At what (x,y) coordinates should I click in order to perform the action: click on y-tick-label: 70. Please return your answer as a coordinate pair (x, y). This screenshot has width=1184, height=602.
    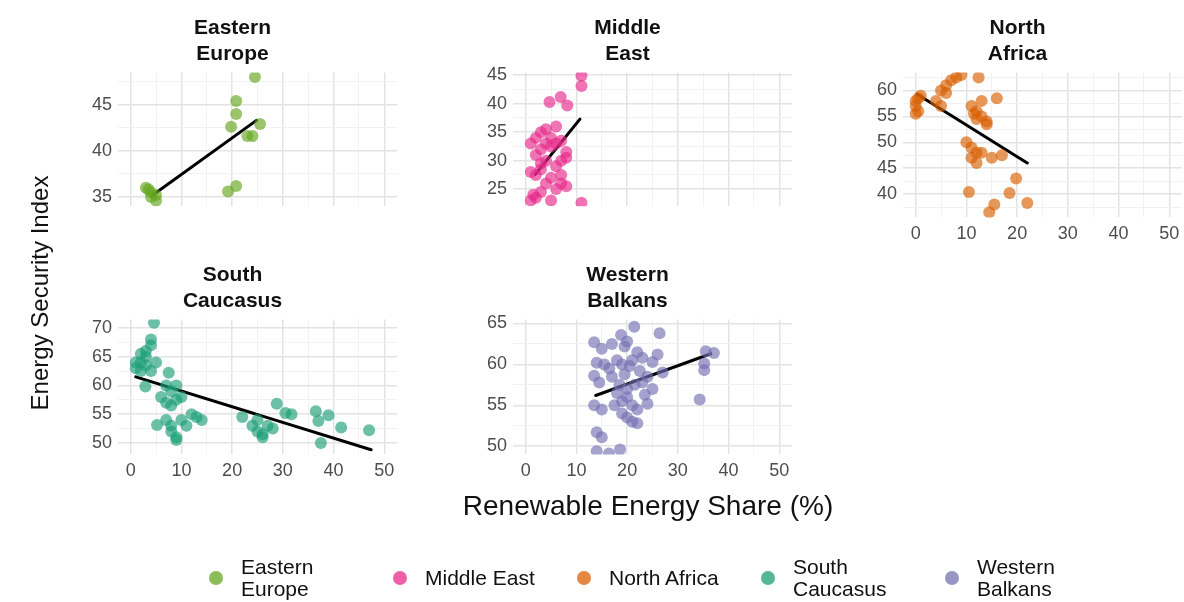
    Looking at the image, I should click on (101, 326).